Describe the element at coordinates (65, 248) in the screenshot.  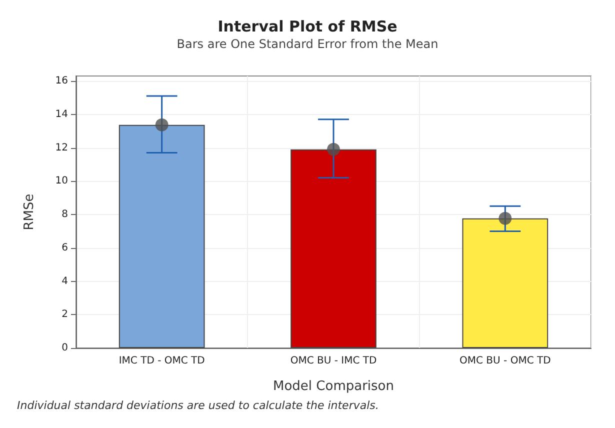
I see `y-tick-label: 6` at that location.